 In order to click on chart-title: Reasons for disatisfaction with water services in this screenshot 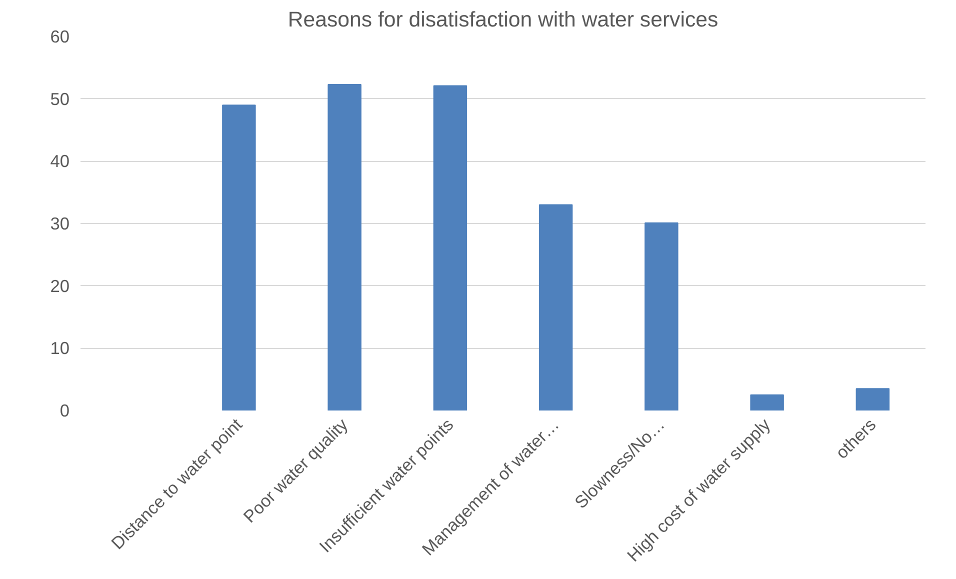, I will do `click(503, 20)`.